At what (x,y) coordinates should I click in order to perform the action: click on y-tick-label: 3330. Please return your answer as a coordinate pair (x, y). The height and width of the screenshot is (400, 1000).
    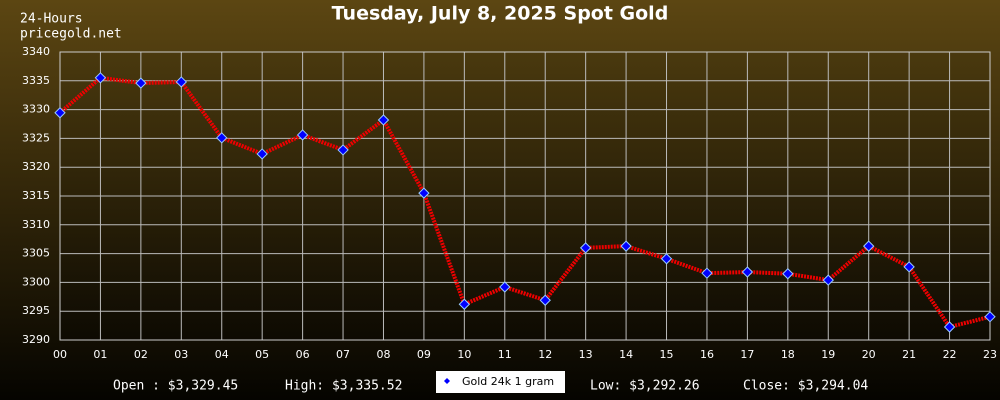
    Looking at the image, I should click on (36, 109).